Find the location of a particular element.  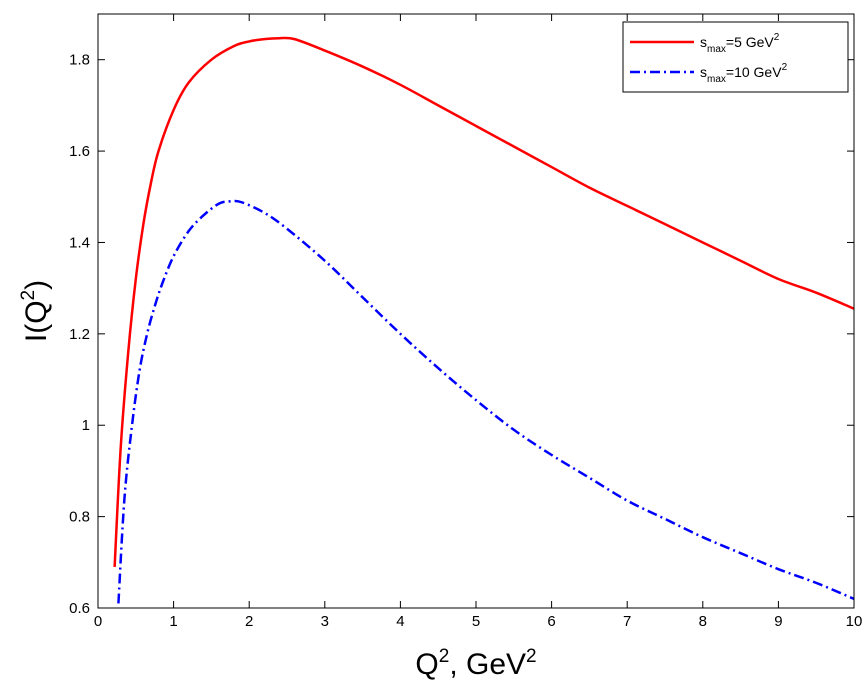

x-tick-label: 7 is located at coordinates (627, 621).